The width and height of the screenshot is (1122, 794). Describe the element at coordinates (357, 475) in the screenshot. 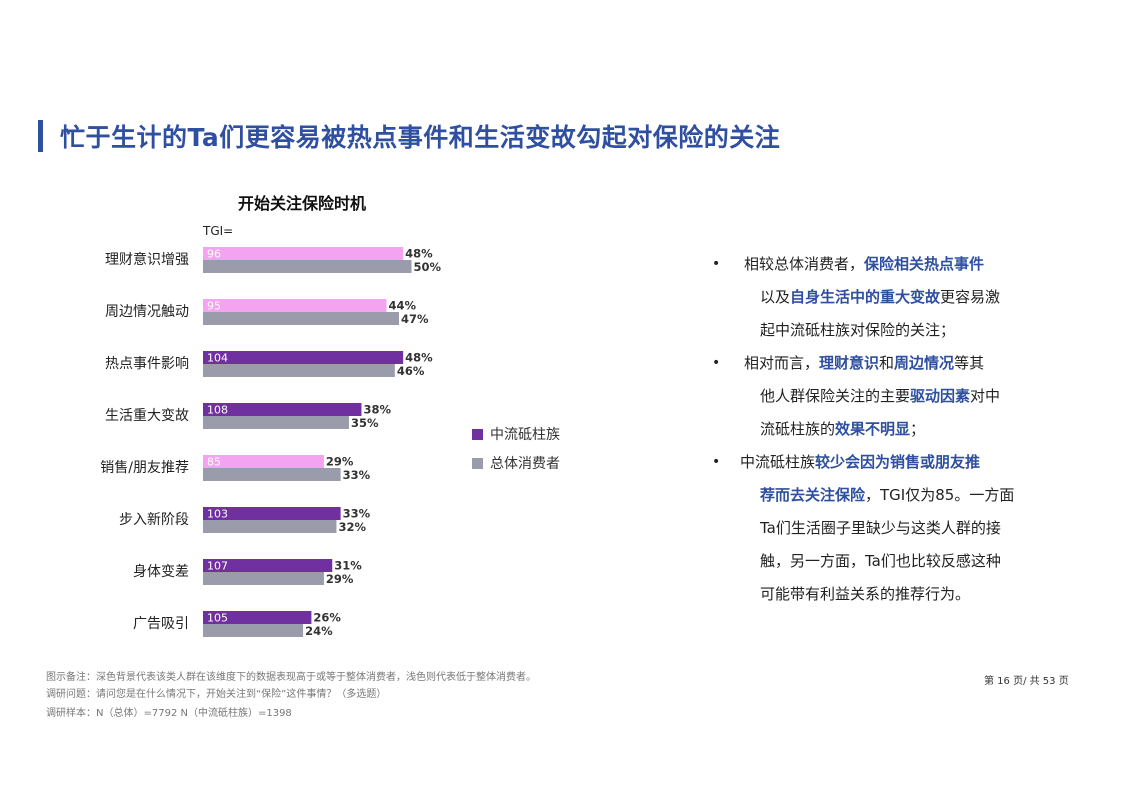

I see `data-label-overall: 33%` at that location.